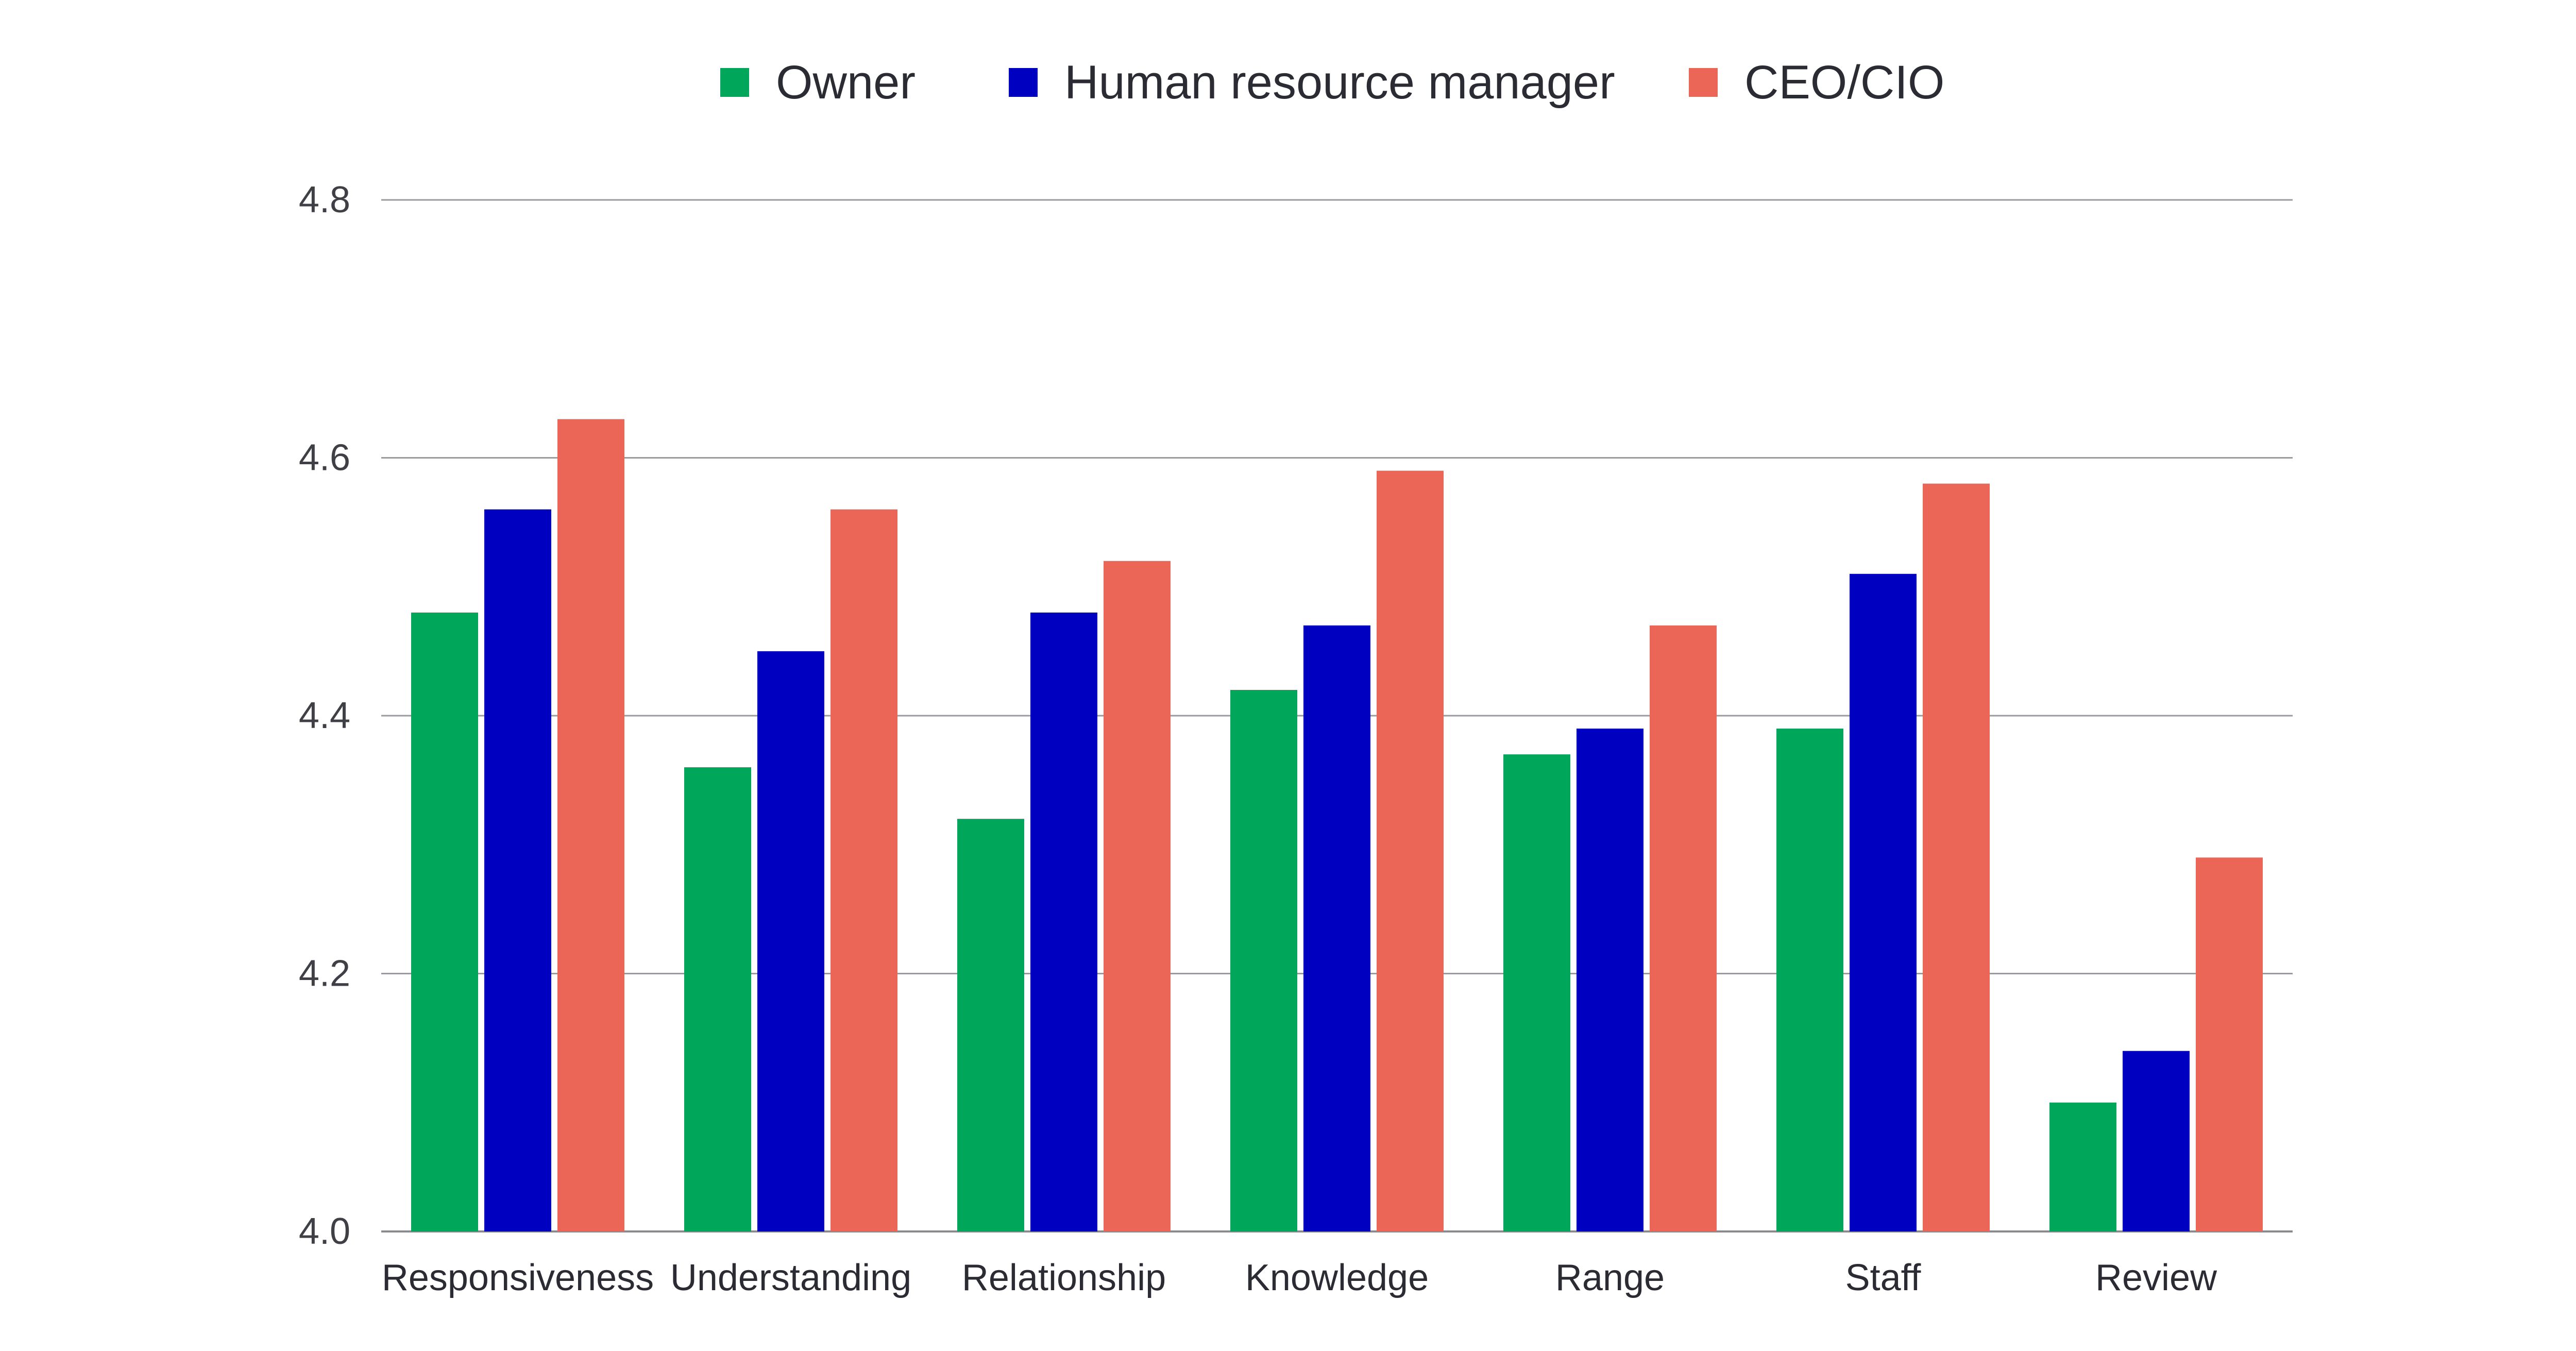 The image size is (2576, 1351). What do you see at coordinates (1610, 980) in the screenshot?
I see `bar-human-resource-manager-range` at bounding box center [1610, 980].